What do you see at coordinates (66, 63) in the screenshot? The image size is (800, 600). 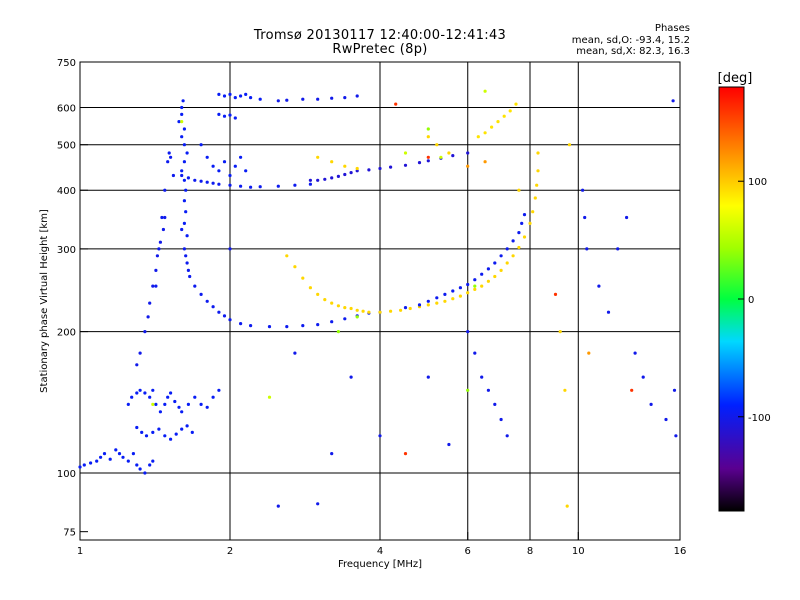 I see `y-tick-label: 750` at bounding box center [66, 63].